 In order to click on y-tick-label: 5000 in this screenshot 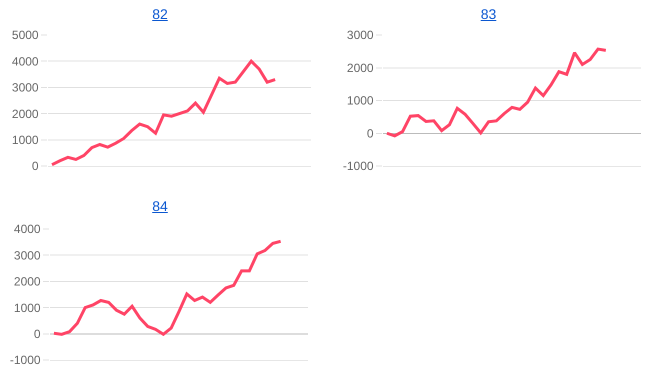, I will do `click(25, 35)`.